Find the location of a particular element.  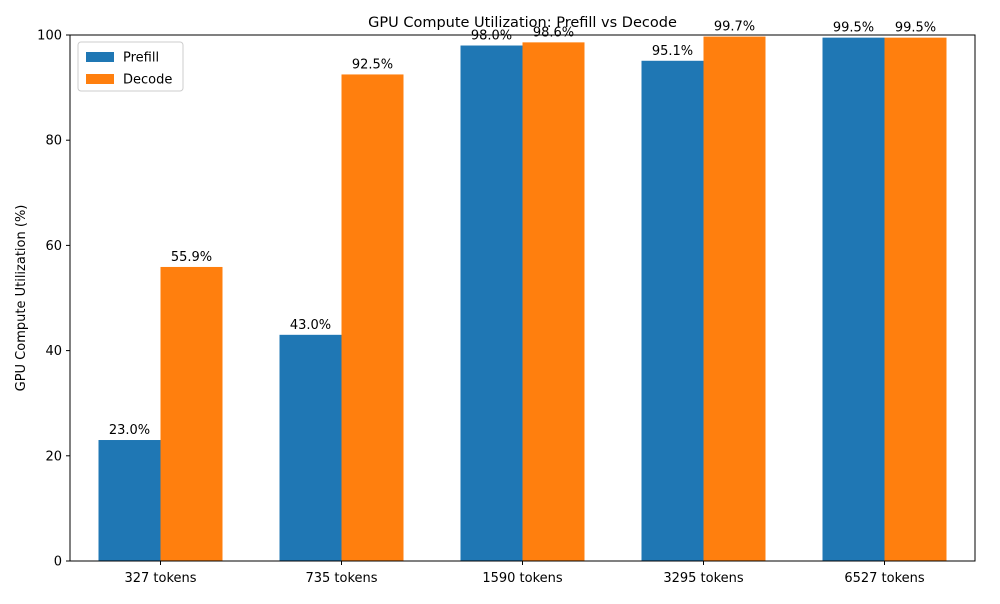

legend: Prefill Decode is located at coordinates (130, 66).